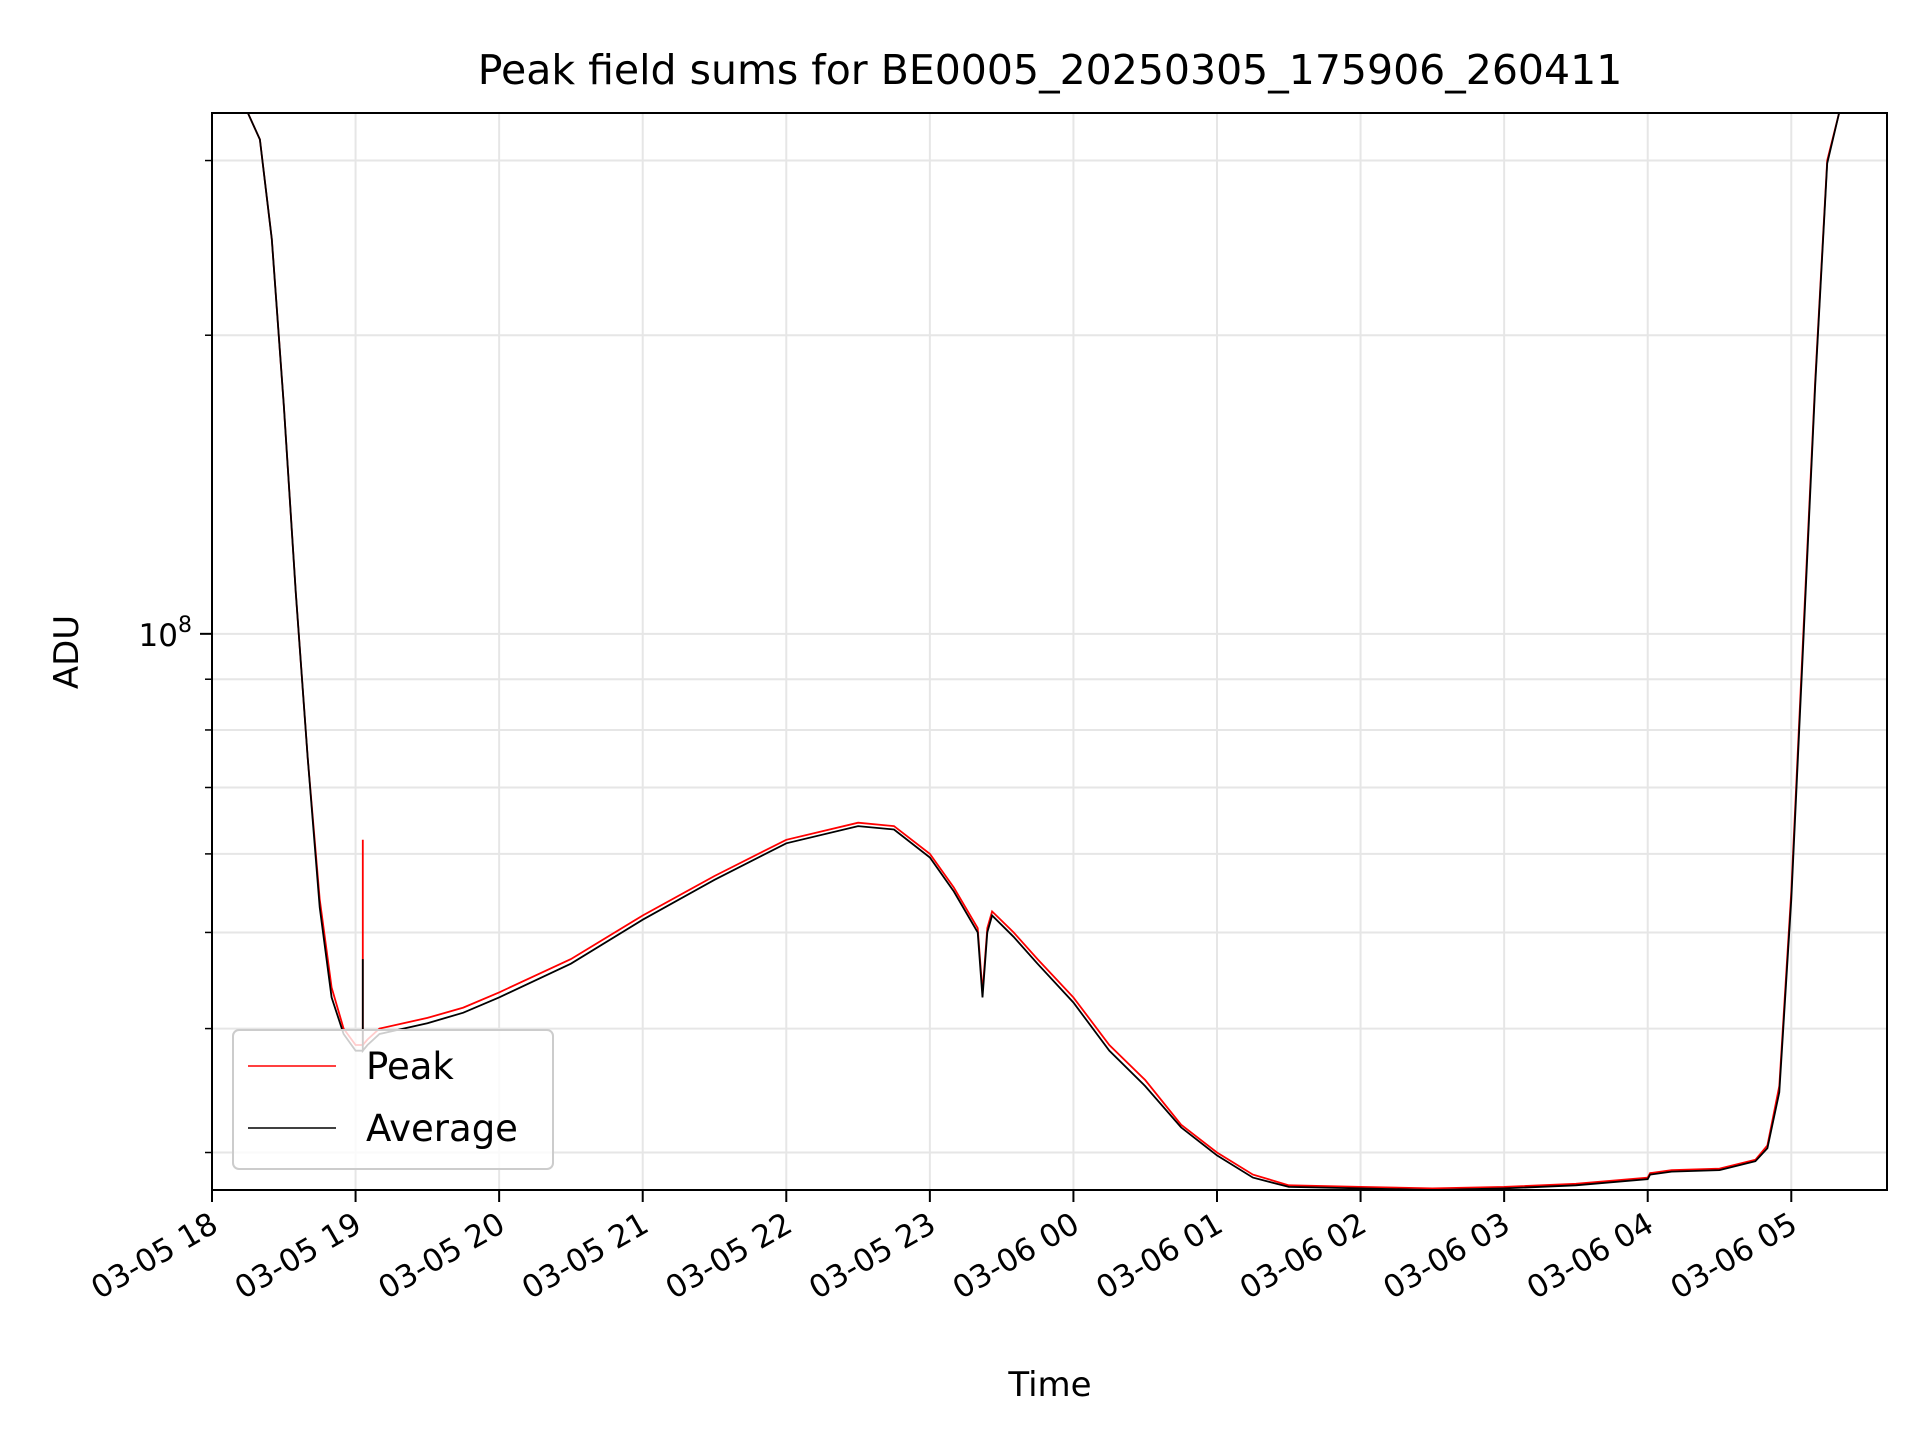  Describe the element at coordinates (441, 1256) in the screenshot. I see `x-tick-label: 03-05 20` at that location.